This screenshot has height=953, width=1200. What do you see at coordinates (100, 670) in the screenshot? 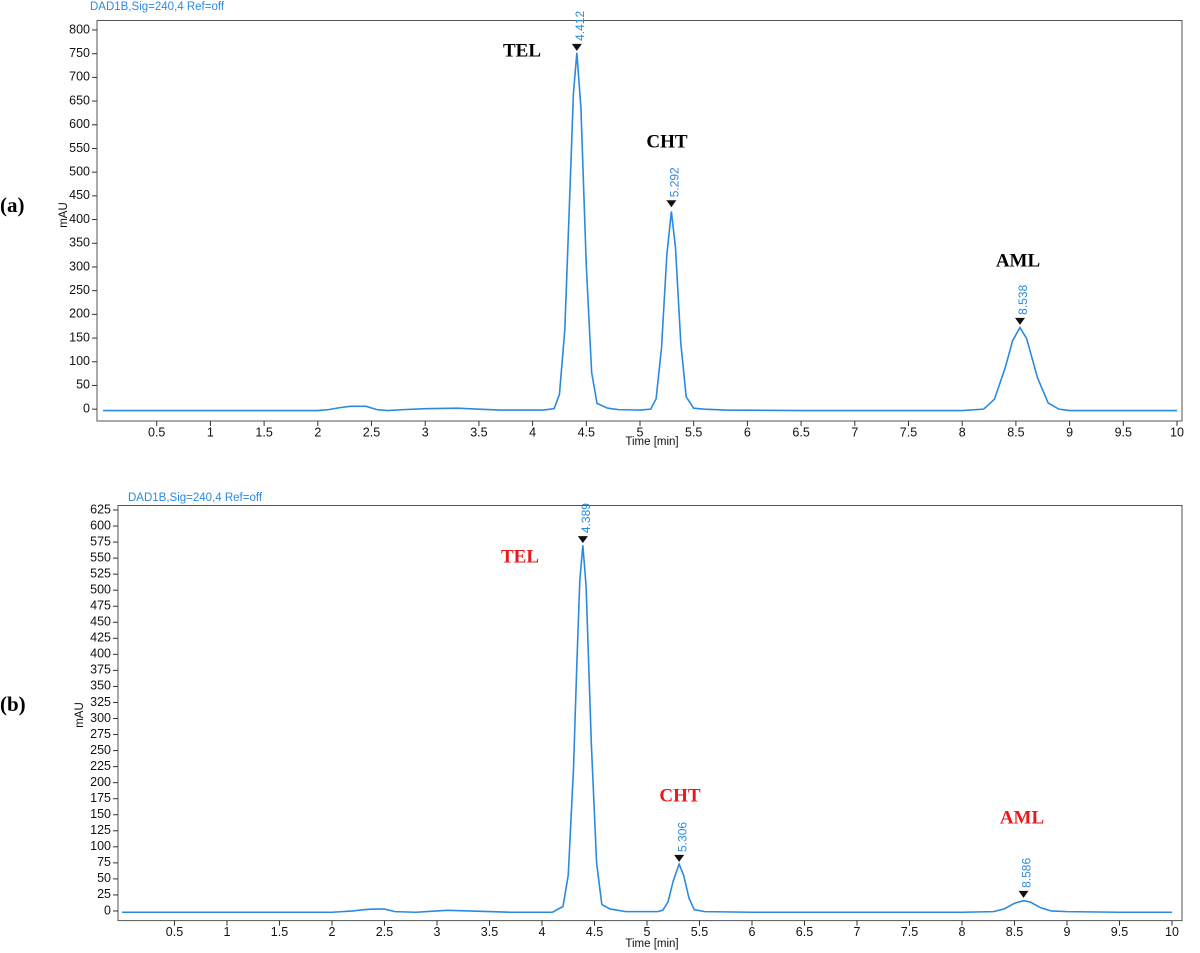
I see `y-tick-label: 375` at bounding box center [100, 670].